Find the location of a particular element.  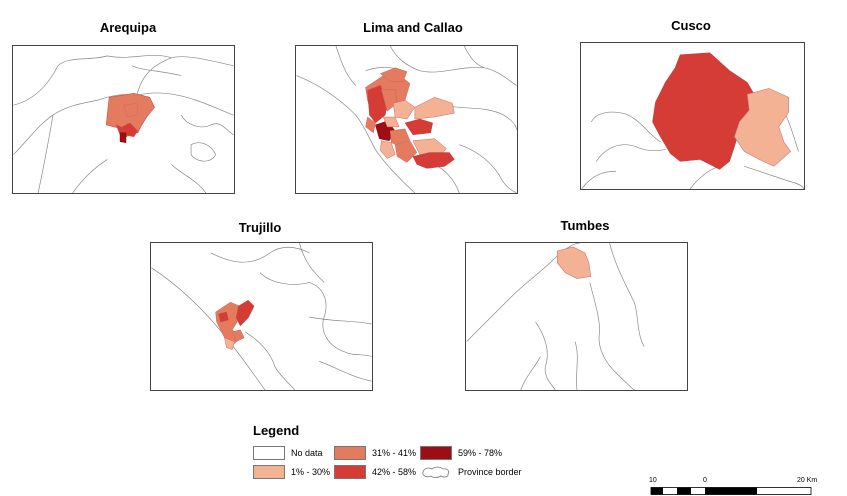

legend-label-59-78: 59% - 78% is located at coordinates (480, 453).